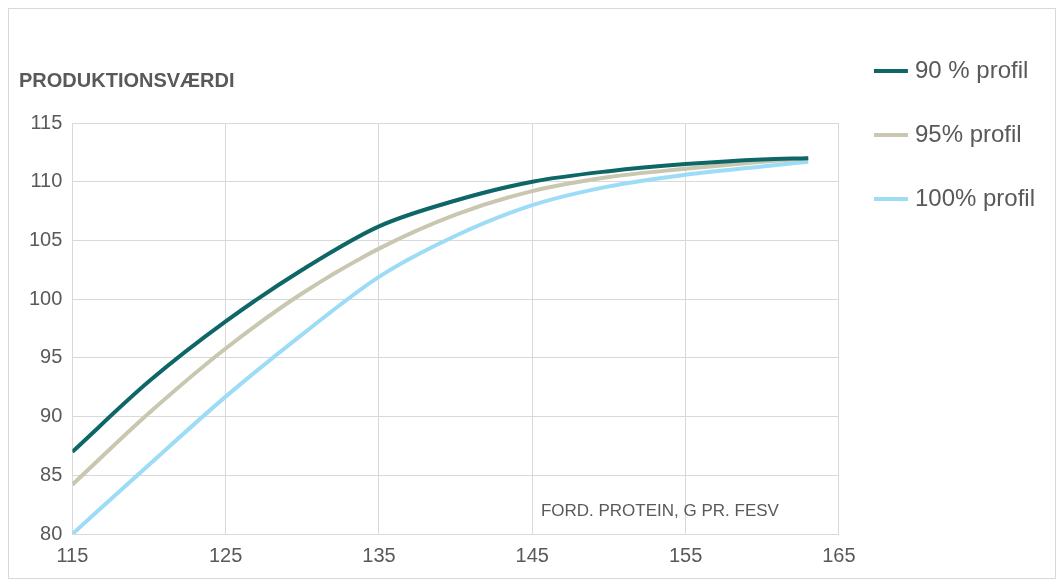 The height and width of the screenshot is (587, 1064). I want to click on x-tick-label: 125, so click(225, 554).